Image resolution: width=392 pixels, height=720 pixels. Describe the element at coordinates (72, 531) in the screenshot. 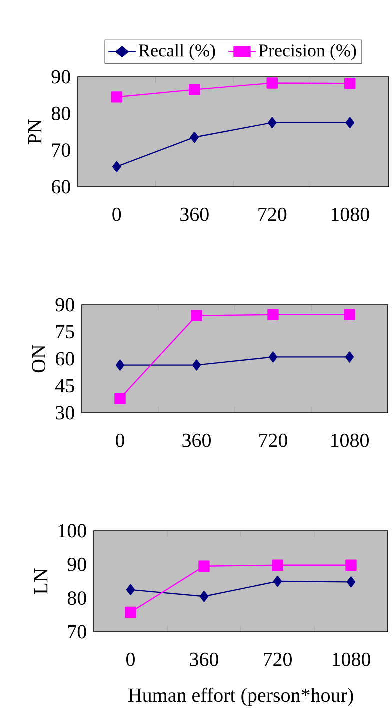

I see `y-tick-label: 100` at that location.